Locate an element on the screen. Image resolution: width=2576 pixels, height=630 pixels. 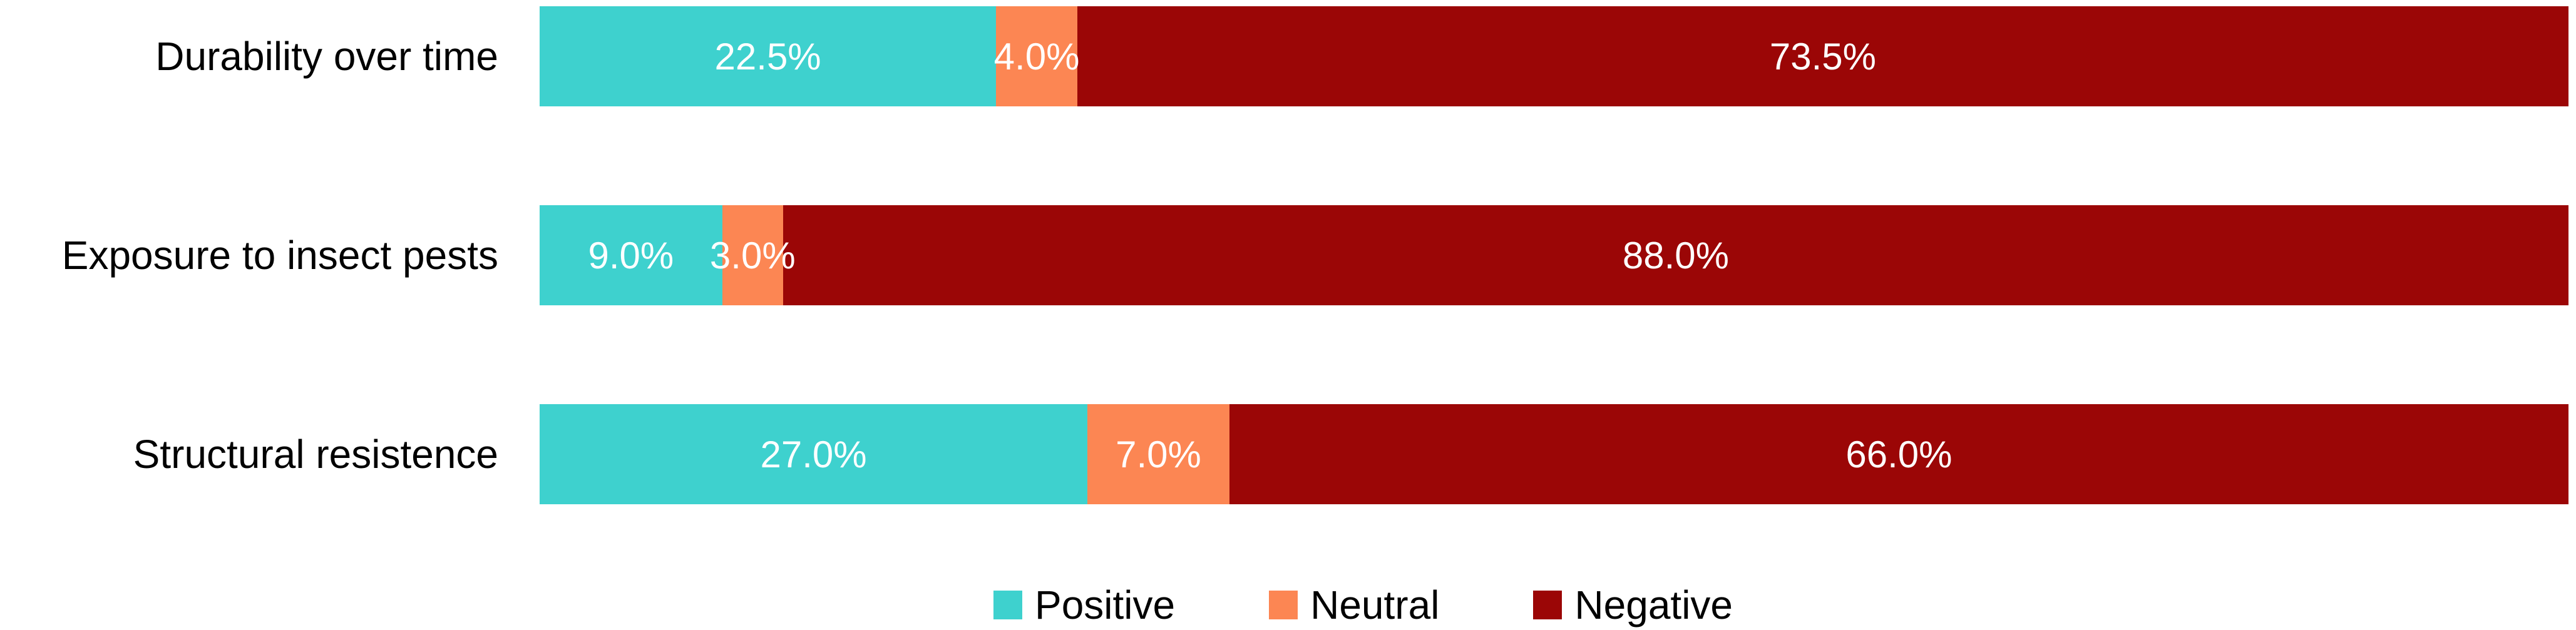
segment-value-label: 27.0% is located at coordinates (813, 454).